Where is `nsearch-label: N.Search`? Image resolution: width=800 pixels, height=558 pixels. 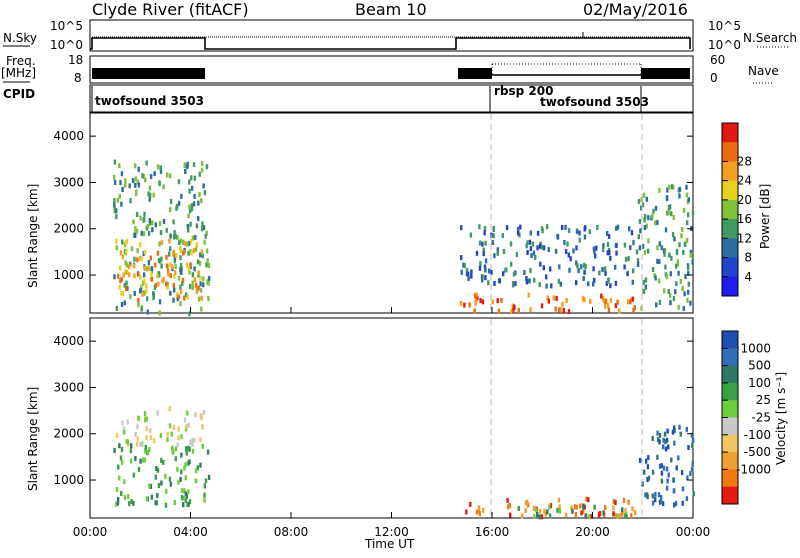 nsearch-label: N.Search is located at coordinates (770, 38).